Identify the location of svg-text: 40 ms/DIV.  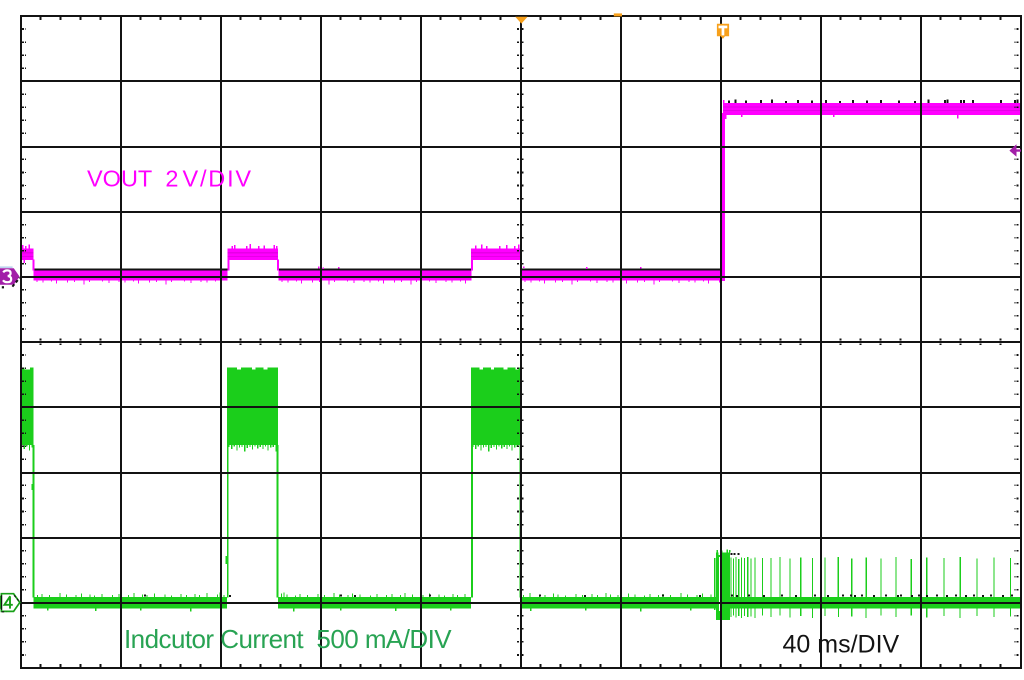
(841, 644).